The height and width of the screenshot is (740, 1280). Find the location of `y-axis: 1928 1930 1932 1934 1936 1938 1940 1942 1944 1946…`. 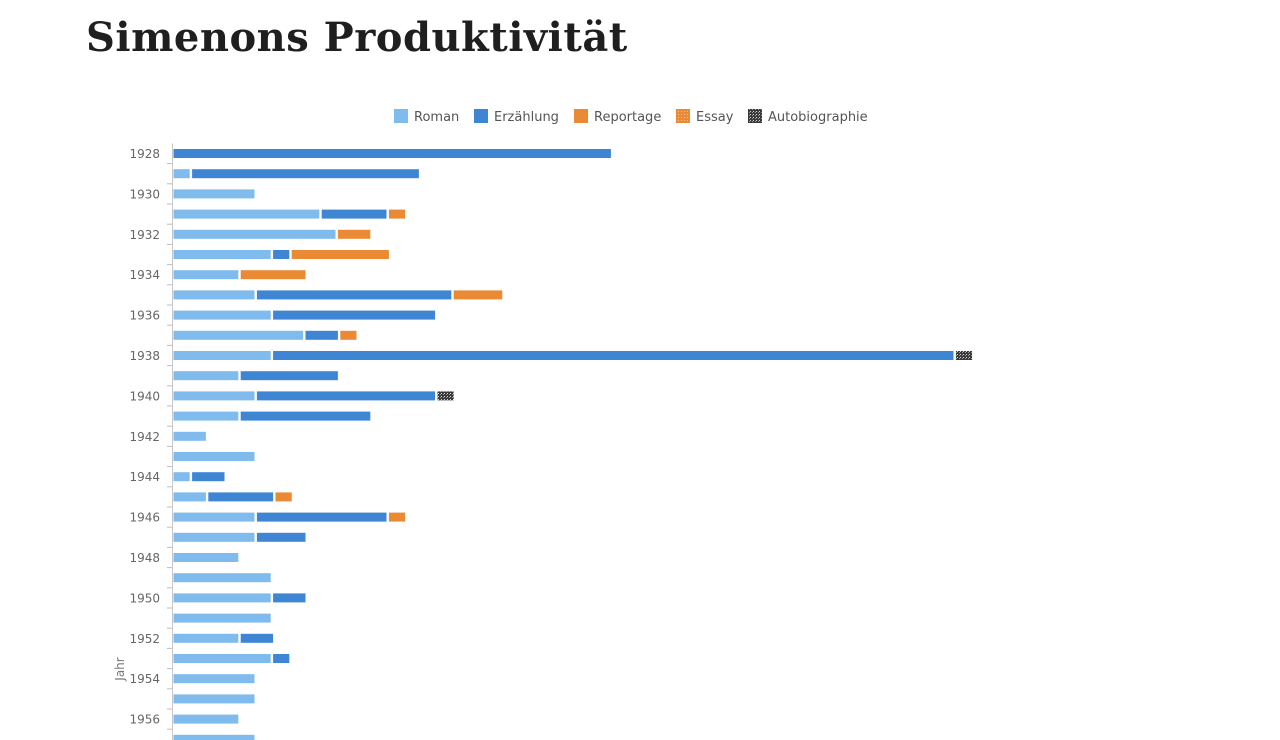

y-axis: 1928 1930 1932 1934 1936 1938 1940 1942 1944 1946… is located at coordinates (151, 441).